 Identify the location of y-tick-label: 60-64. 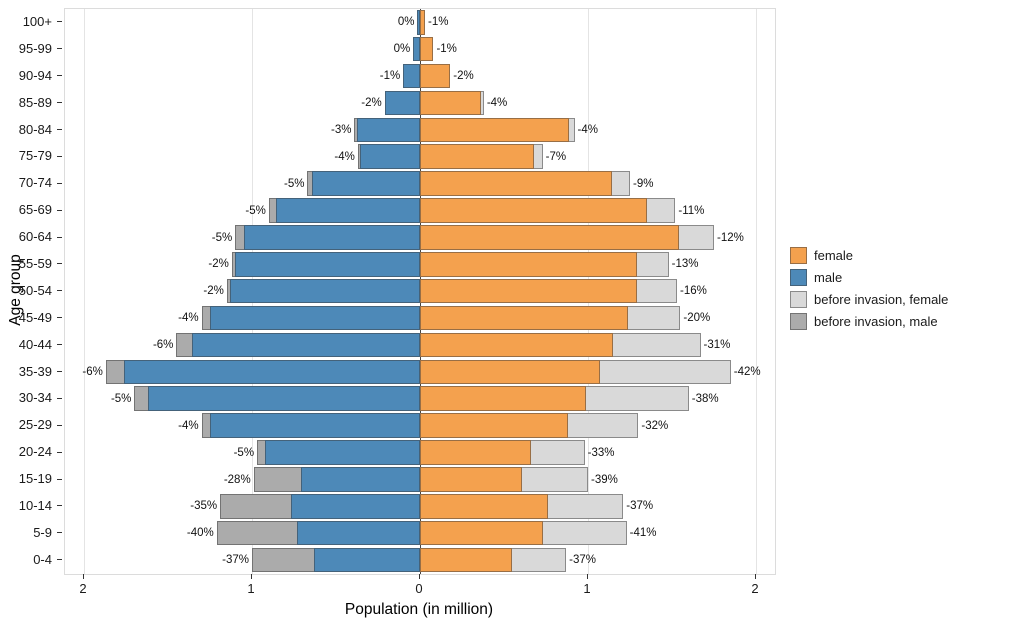
(31, 236).